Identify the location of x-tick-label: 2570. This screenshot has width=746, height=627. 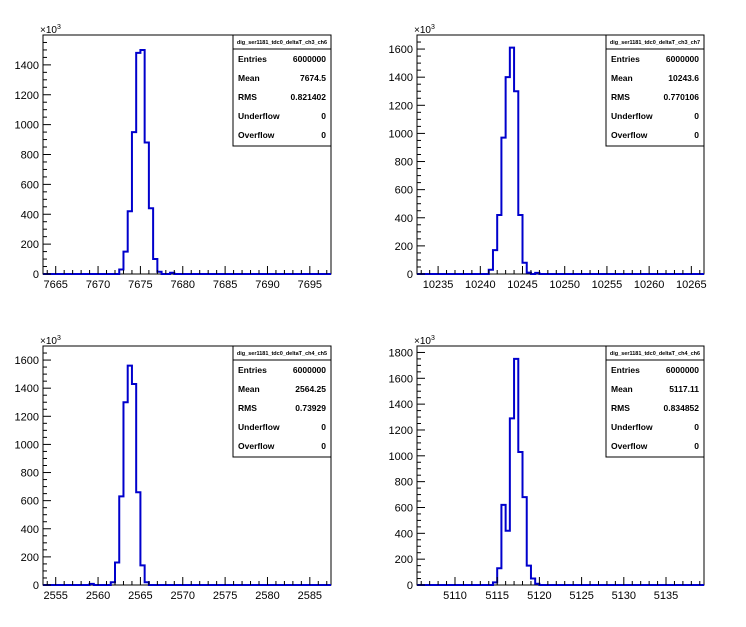
(183, 596).